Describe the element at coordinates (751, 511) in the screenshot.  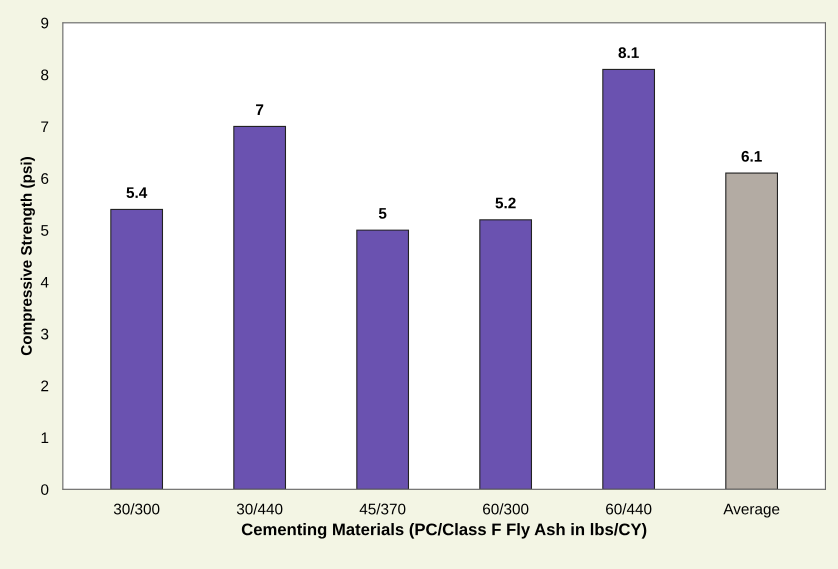
I see `x-tick-label: Average` at that location.